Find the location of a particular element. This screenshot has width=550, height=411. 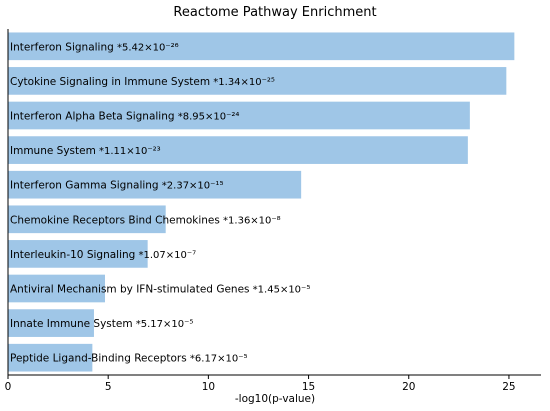

x-tick-label: 25 is located at coordinates (508, 387).